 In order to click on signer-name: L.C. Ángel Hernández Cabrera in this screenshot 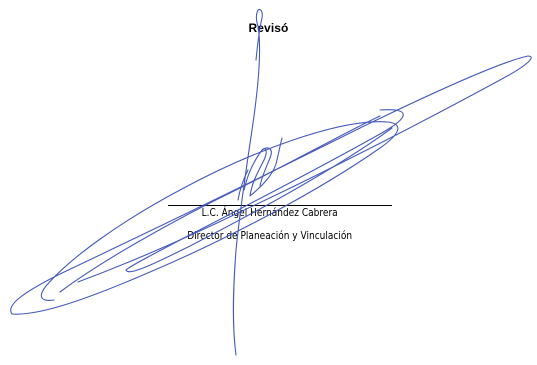, I will do `click(269, 212)`.